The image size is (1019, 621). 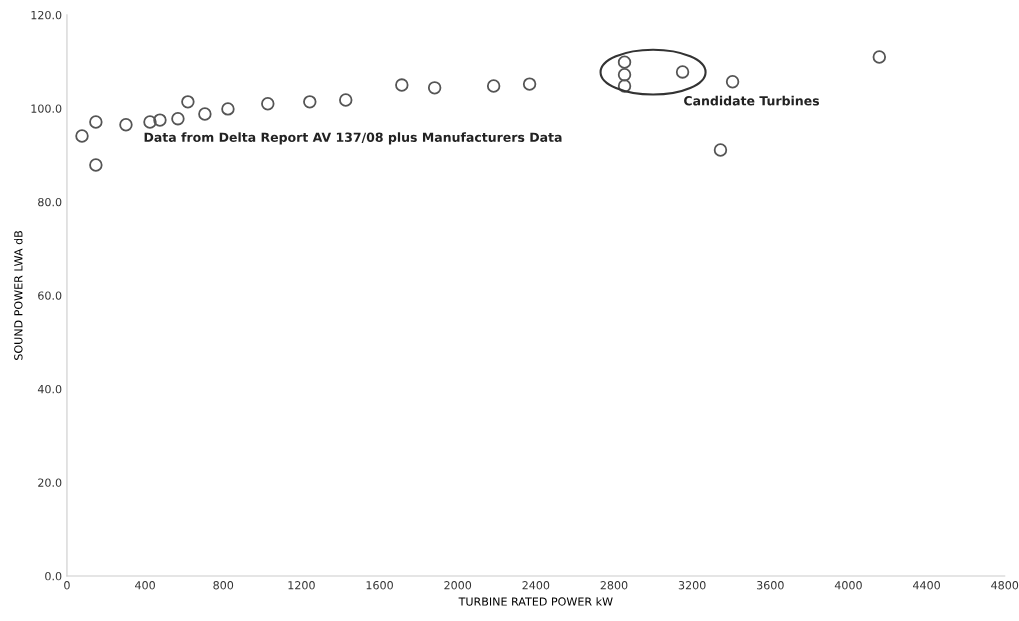 I want to click on y-tick-label: 100.0, so click(x=46, y=108).